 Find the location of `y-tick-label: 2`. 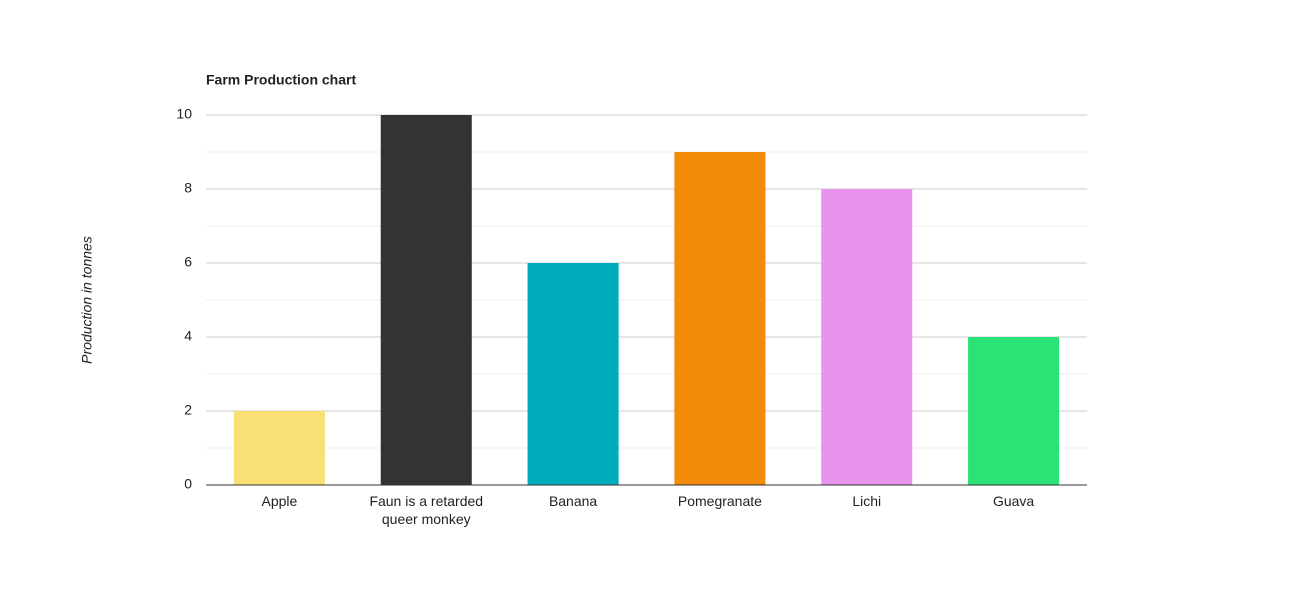

y-tick-label: 2 is located at coordinates (188, 410).